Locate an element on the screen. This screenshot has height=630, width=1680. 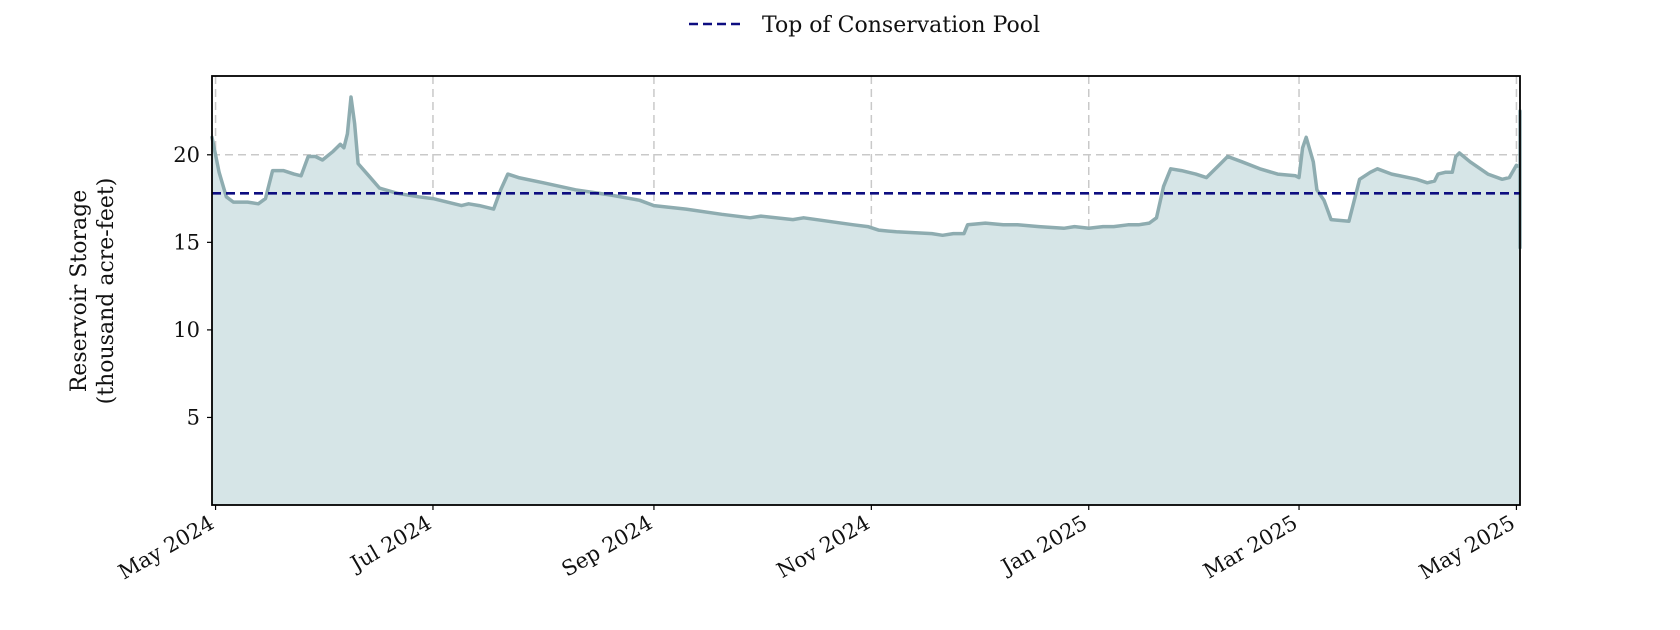
y-tick-label: 5 is located at coordinates (193, 417).